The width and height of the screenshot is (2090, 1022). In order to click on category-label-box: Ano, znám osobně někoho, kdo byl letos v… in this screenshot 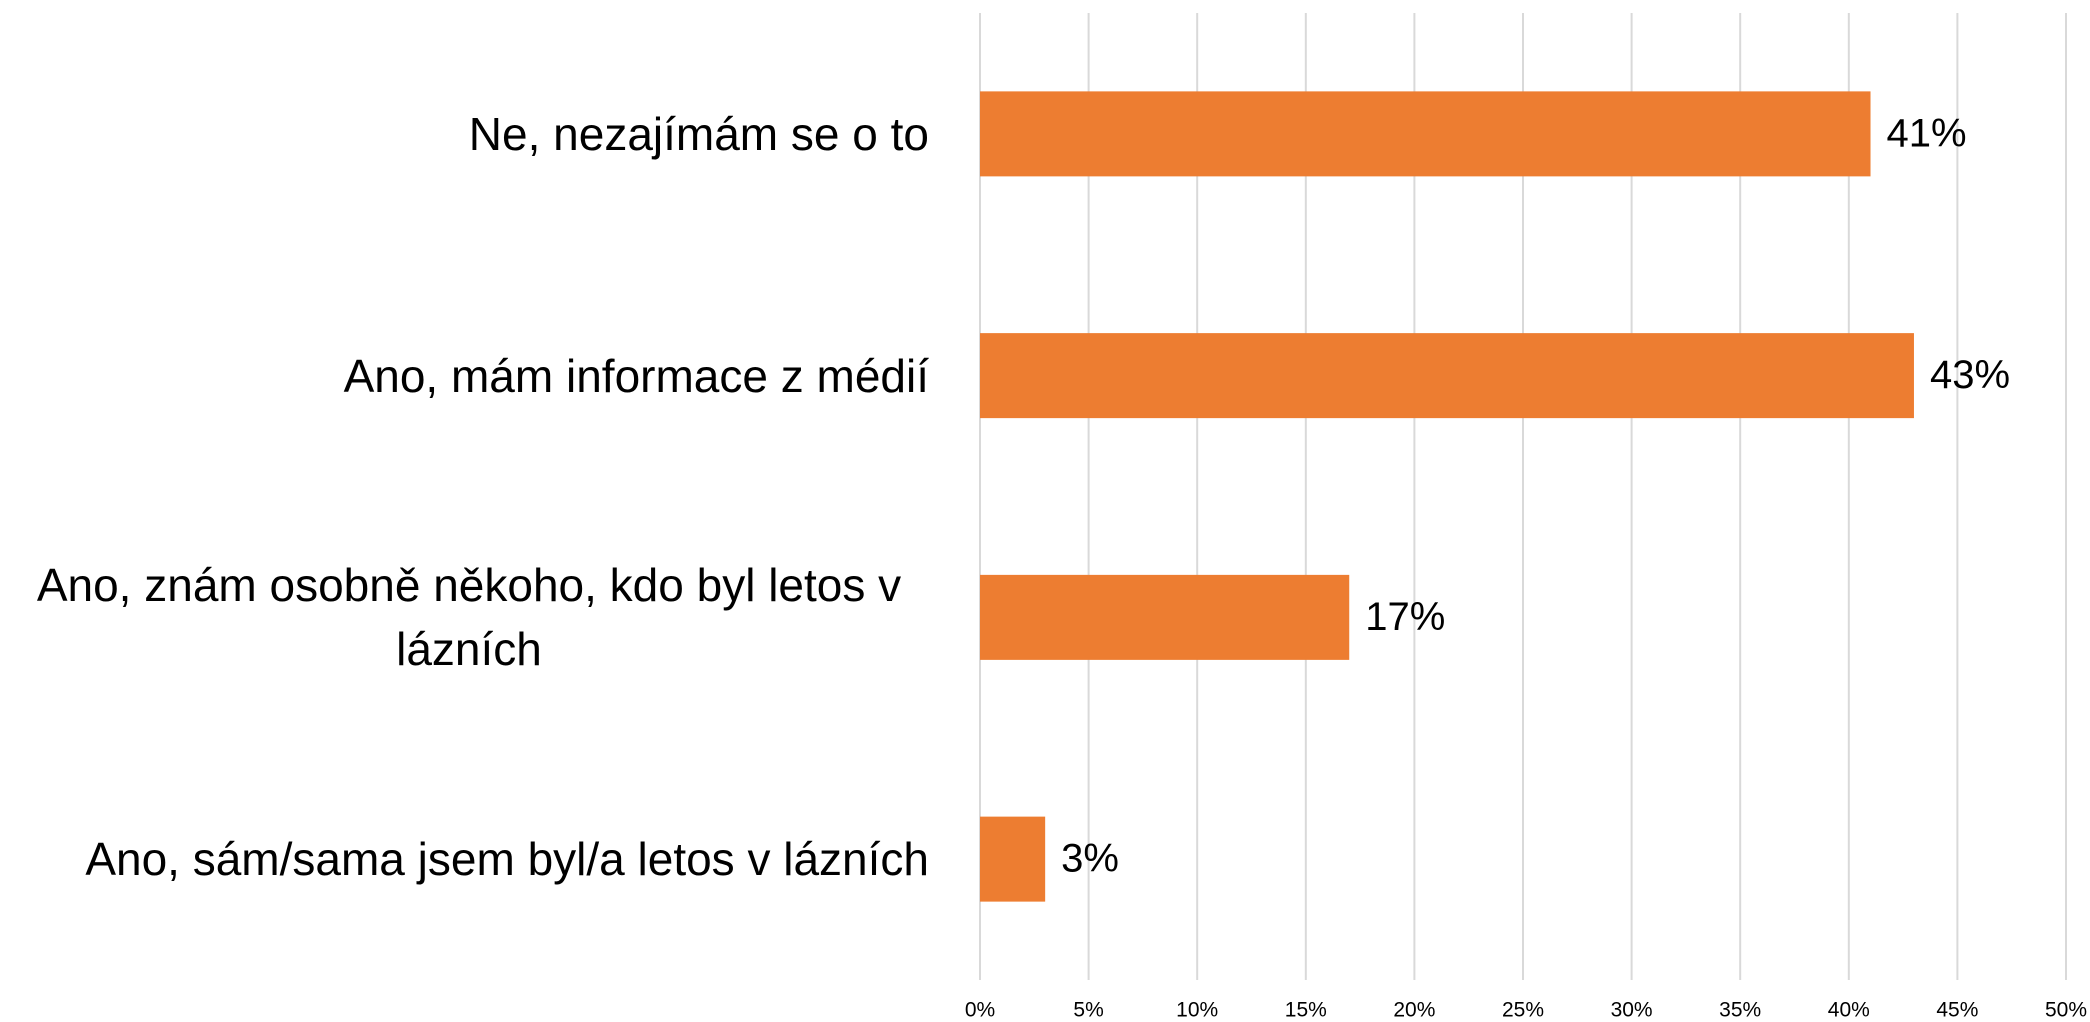, I will do `click(469, 617)`.